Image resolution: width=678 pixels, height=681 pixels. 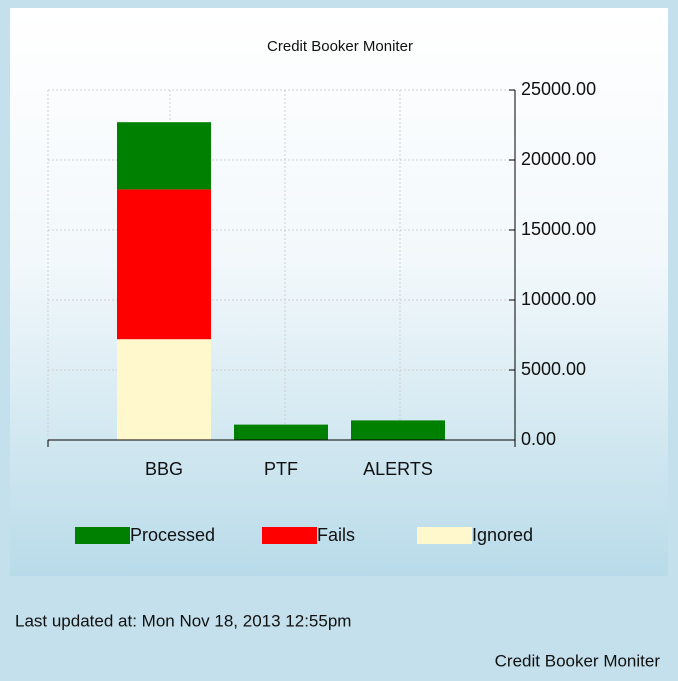 What do you see at coordinates (538, 439) in the screenshot?
I see `y-tick-label: 0.00` at bounding box center [538, 439].